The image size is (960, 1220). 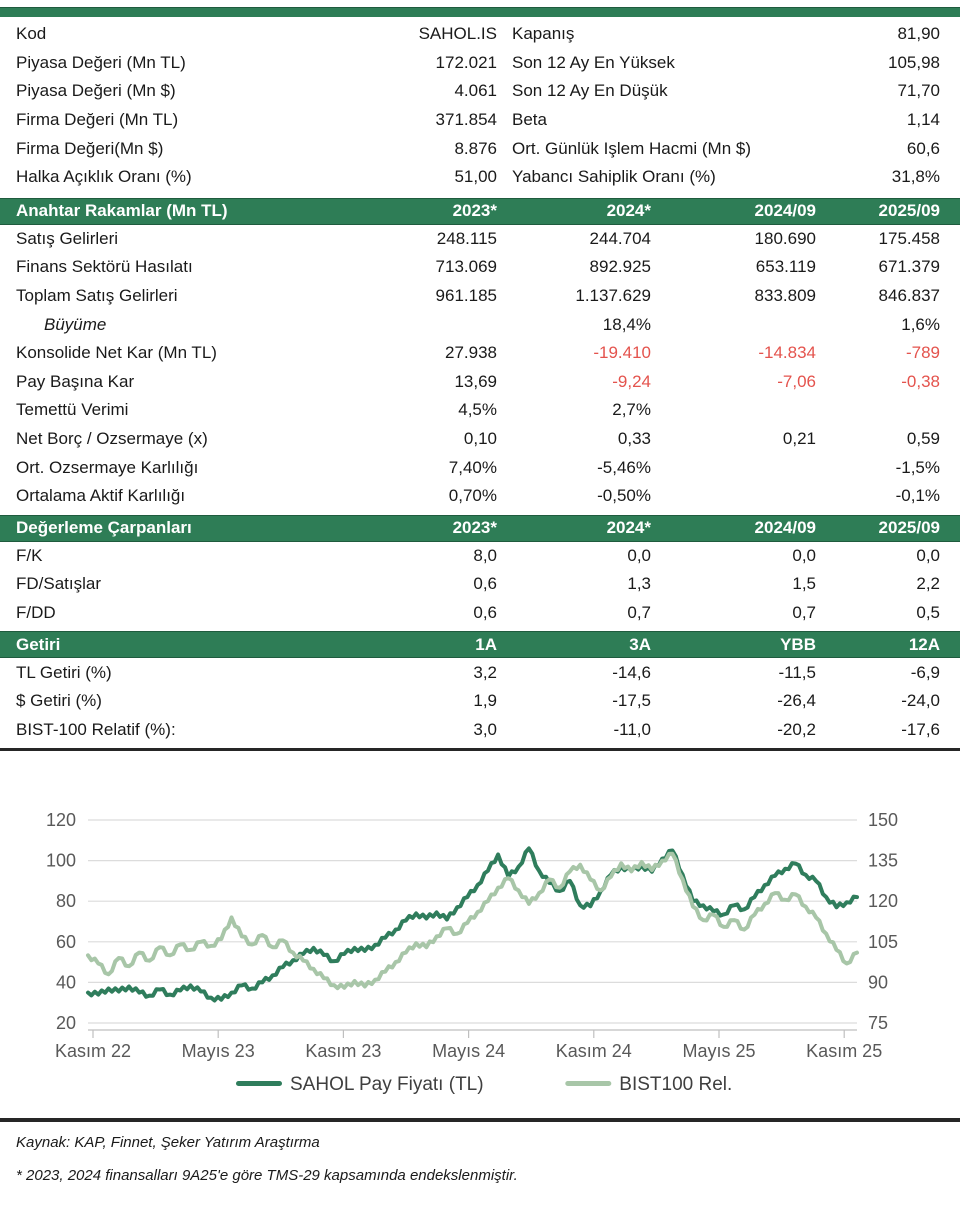 What do you see at coordinates (67, 238) in the screenshot?
I see `row-label: Satış Gelirleri` at bounding box center [67, 238].